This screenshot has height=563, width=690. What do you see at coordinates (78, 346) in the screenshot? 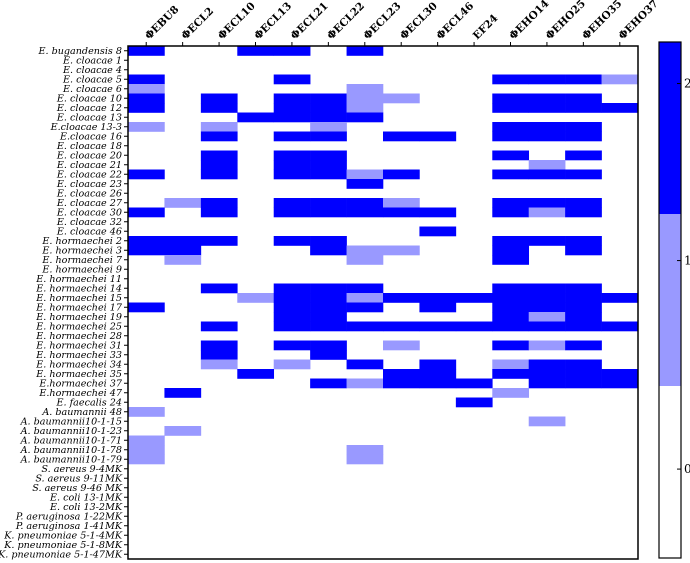
I see `row-label: E. hormaechei 31` at bounding box center [78, 346].